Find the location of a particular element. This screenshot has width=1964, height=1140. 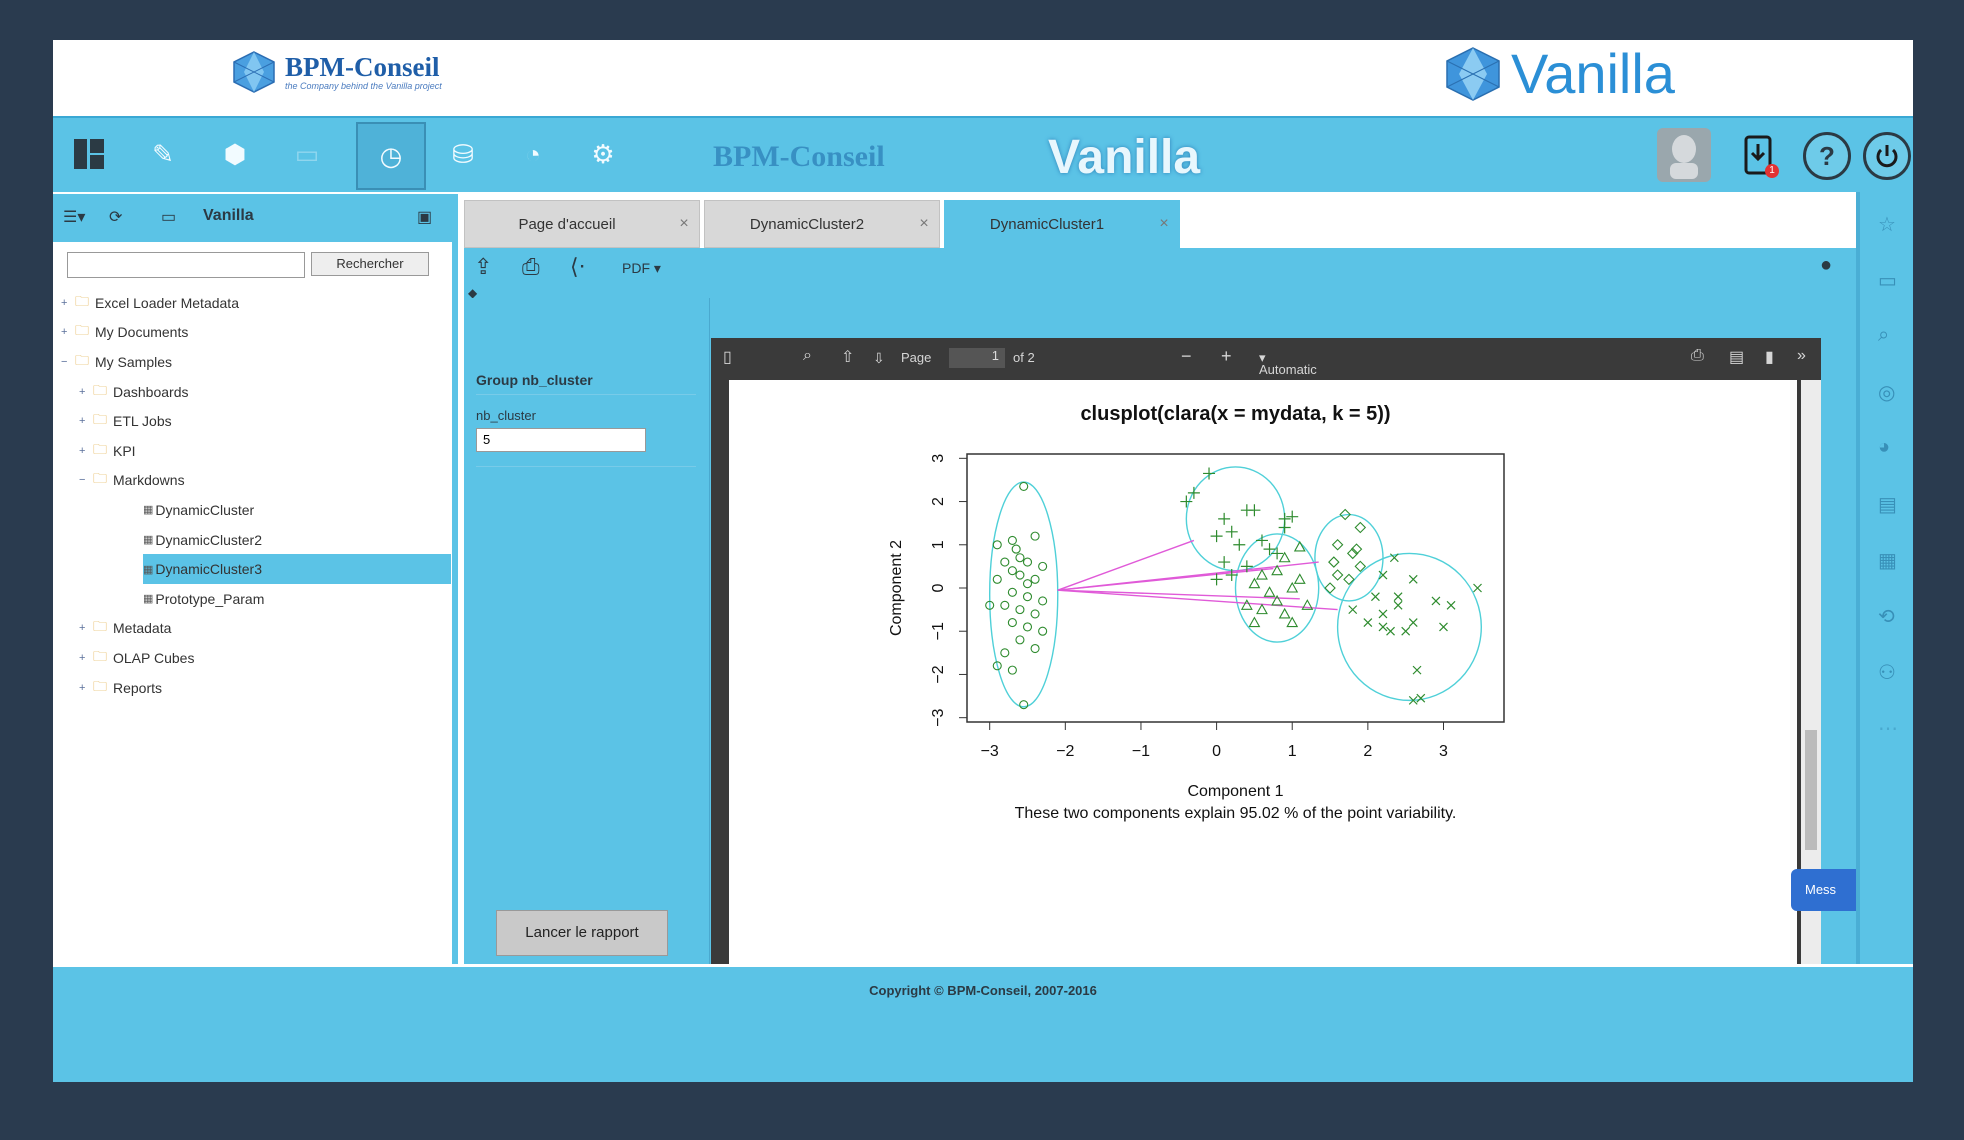

comment-icon: ● is located at coordinates (1826, 265).